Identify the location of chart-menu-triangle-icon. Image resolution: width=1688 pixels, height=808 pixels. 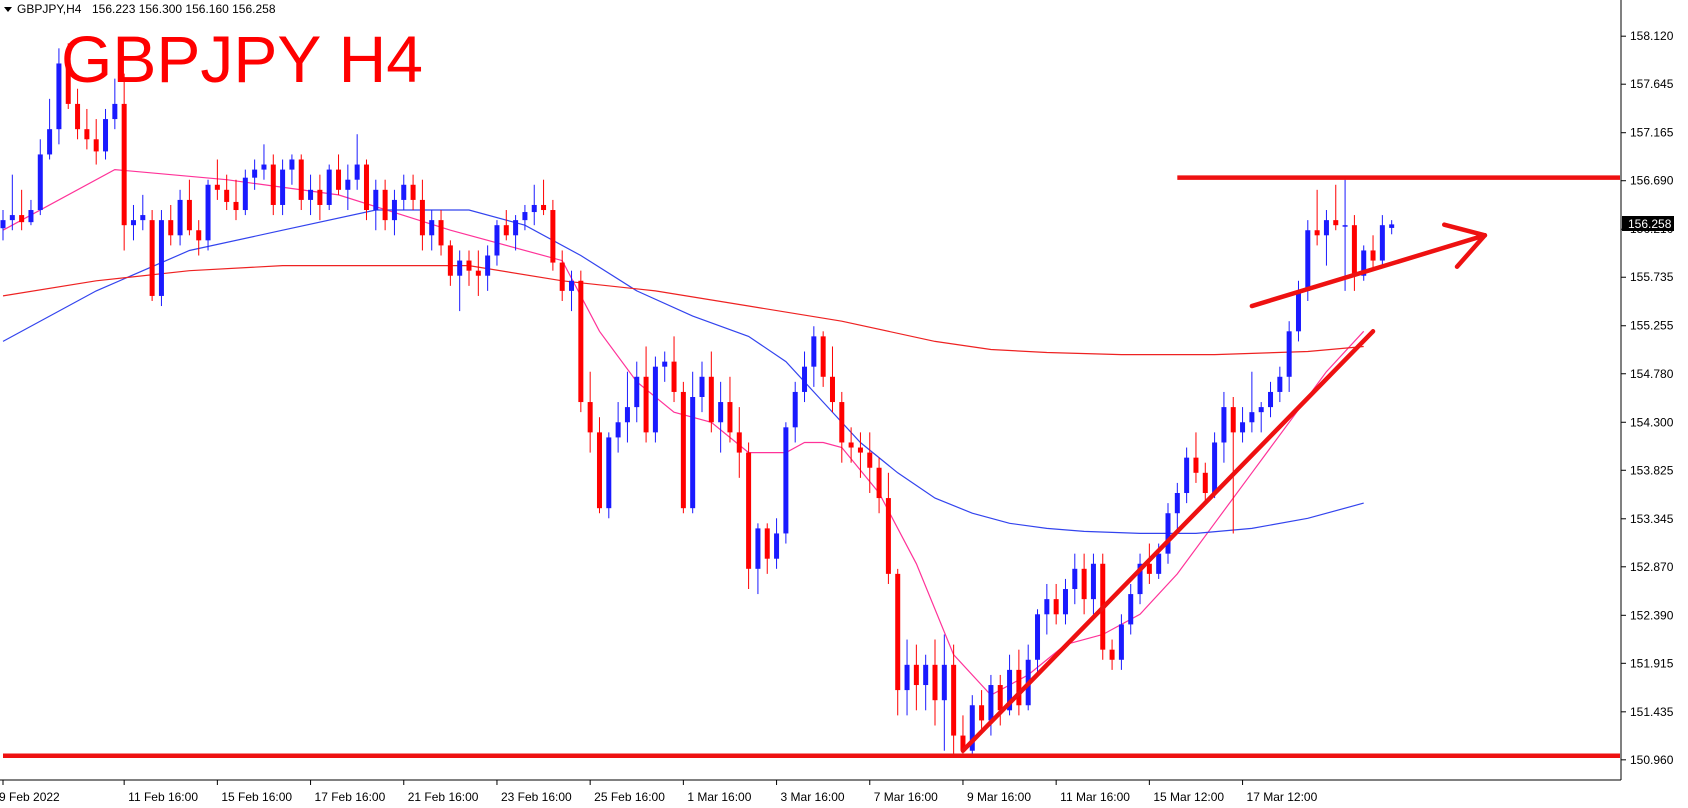
(8, 9).